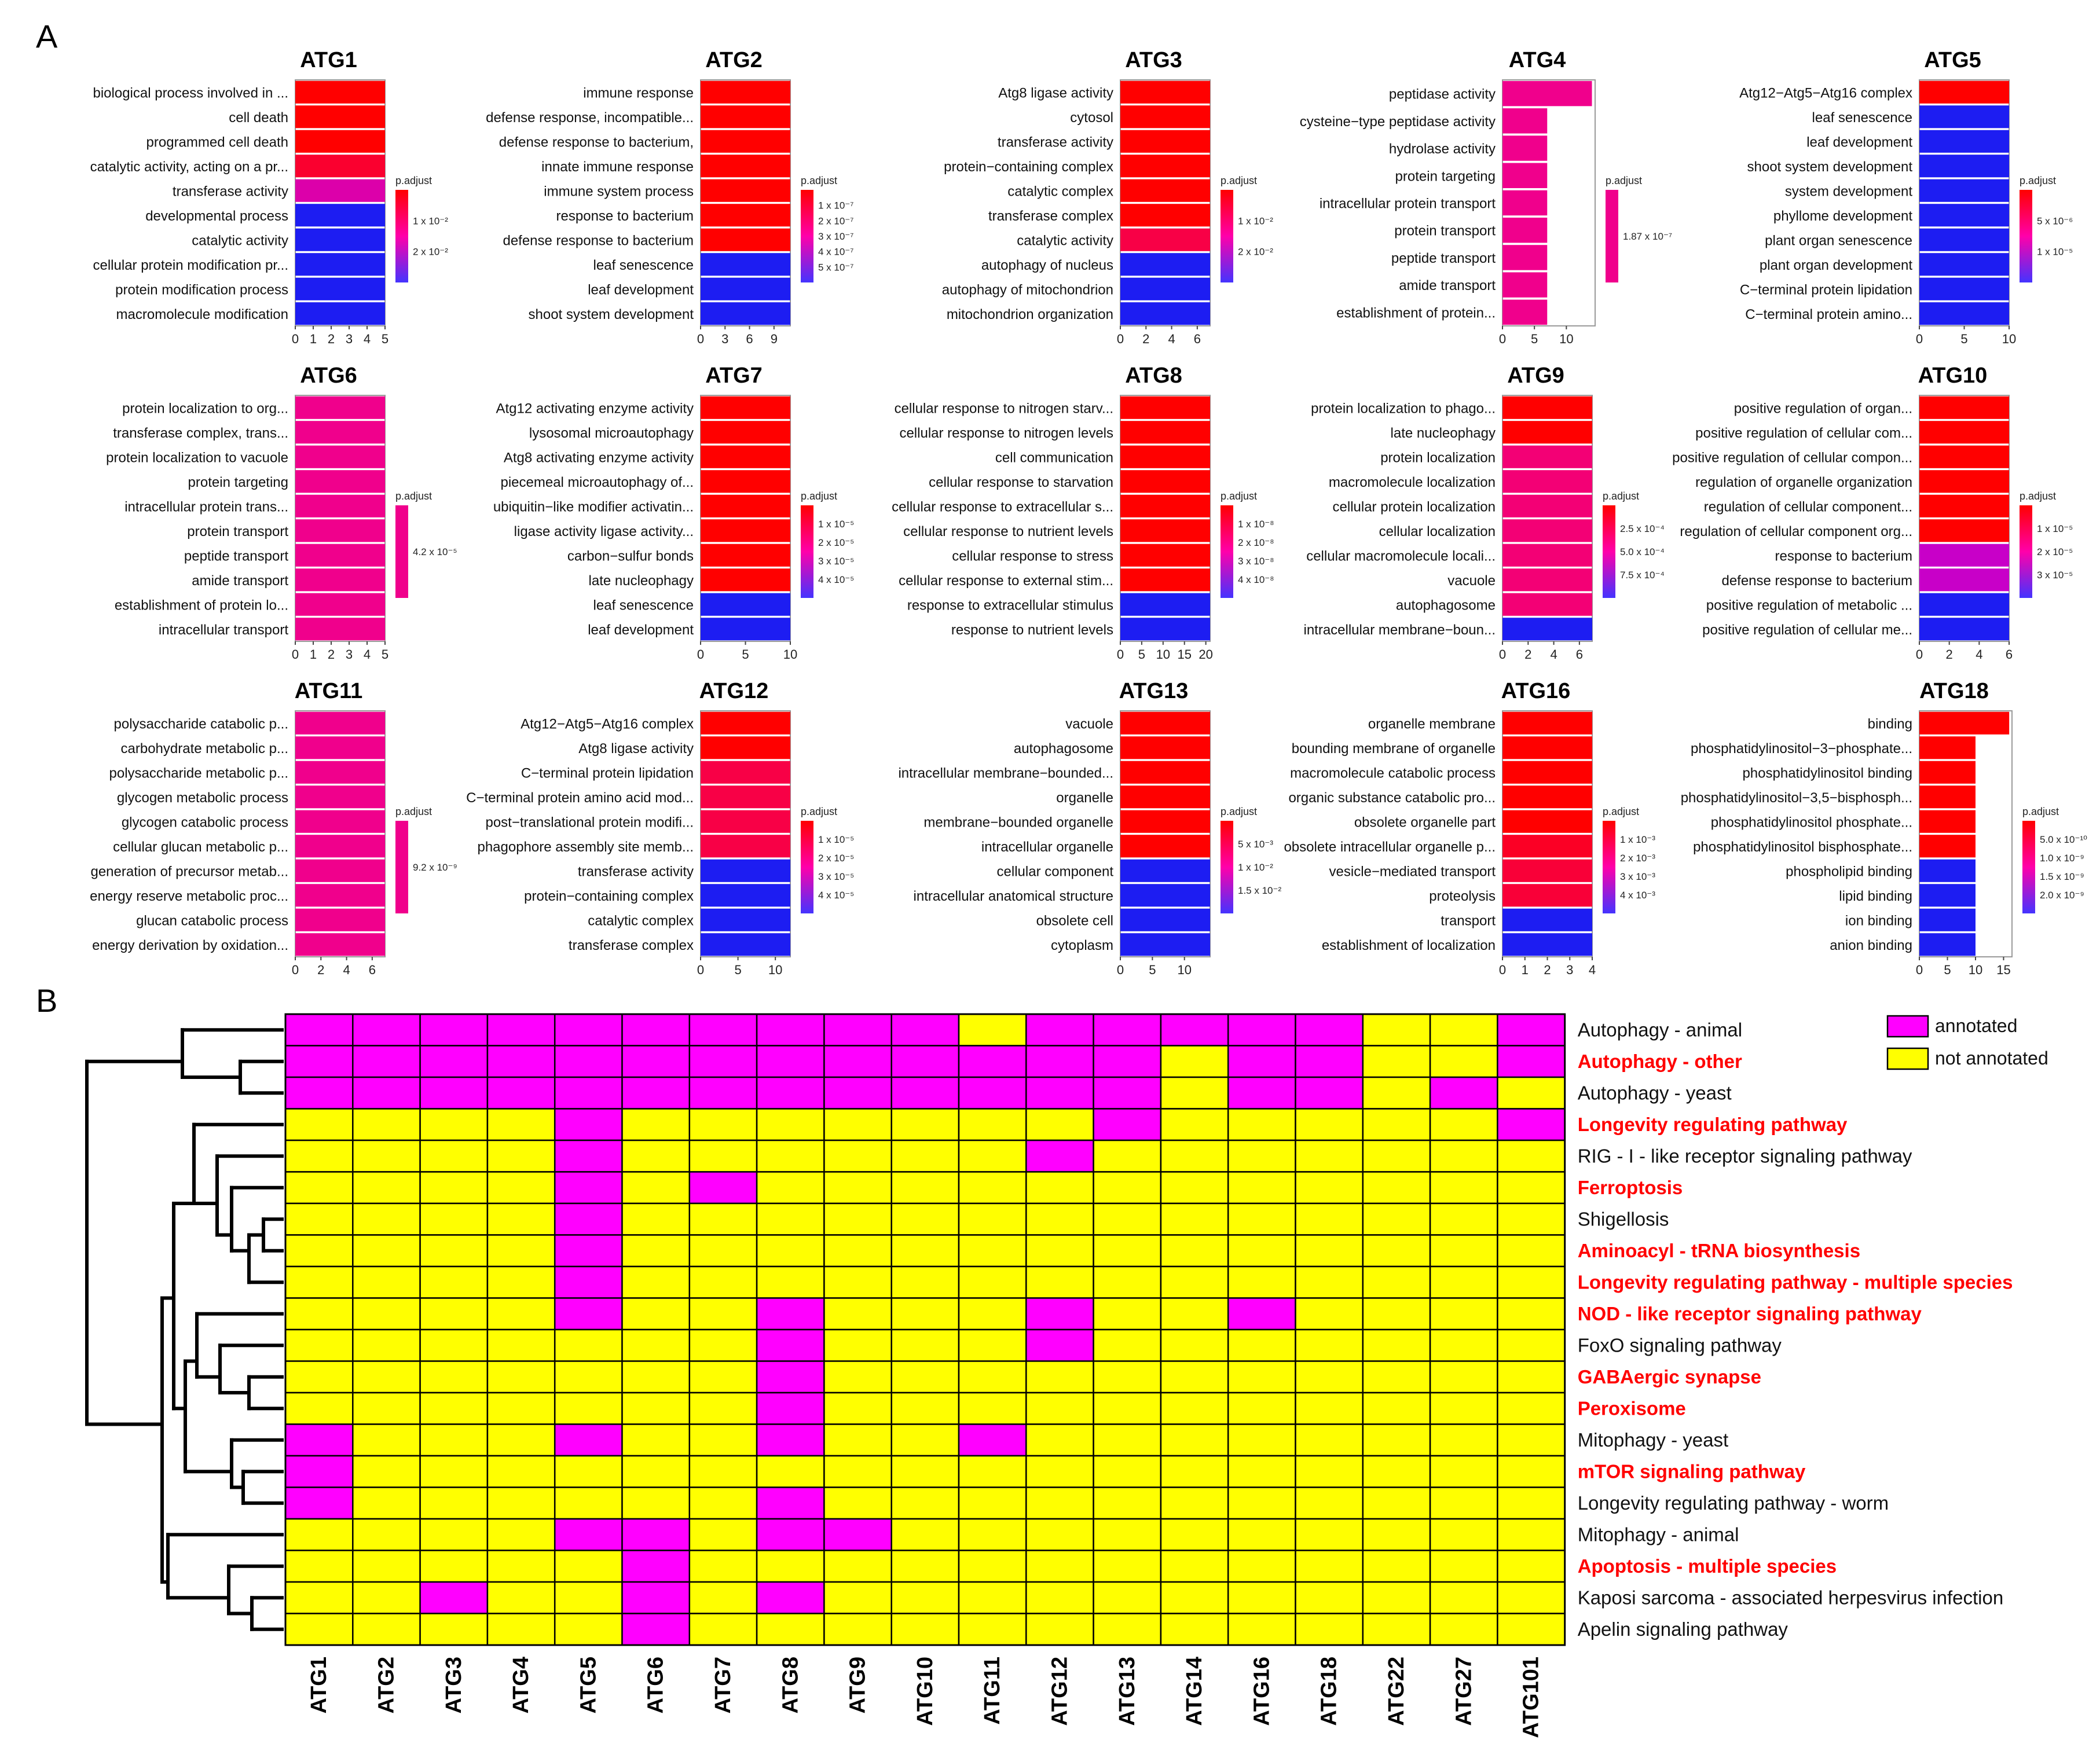 This screenshot has width=2100, height=1762. Describe the element at coordinates (1592, 970) in the screenshot. I see `x-tick-label: 4` at that location.